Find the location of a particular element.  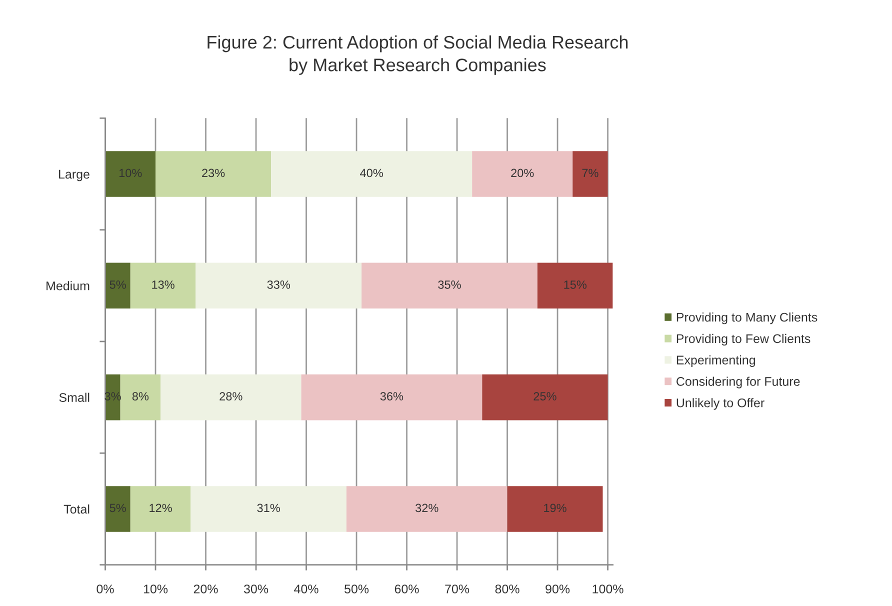

legend-label: Providing to Few Clients is located at coordinates (743, 340).